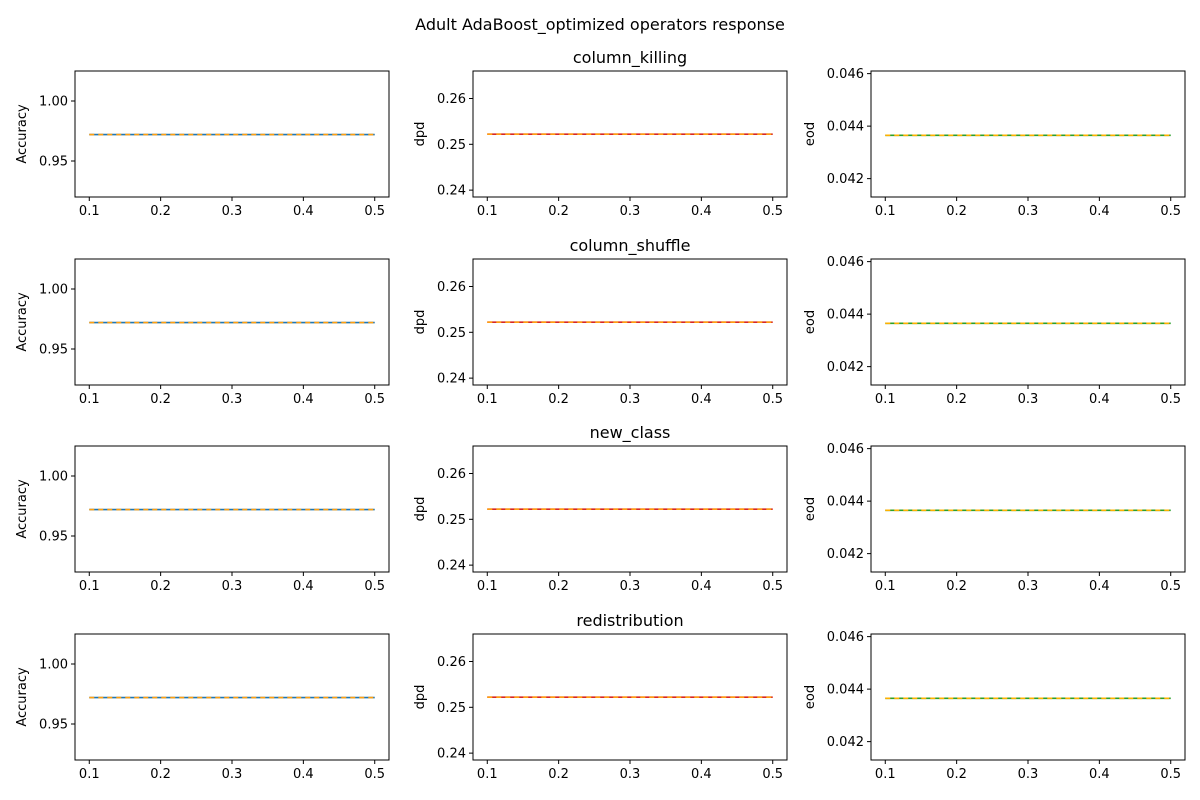 The height and width of the screenshot is (800, 1200). What do you see at coordinates (202, 519) in the screenshot?
I see `subplot-3-1: 0.1 0.2 0.3 0.4 0.5 0.95 1.00 Accuracy` at bounding box center [202, 519].